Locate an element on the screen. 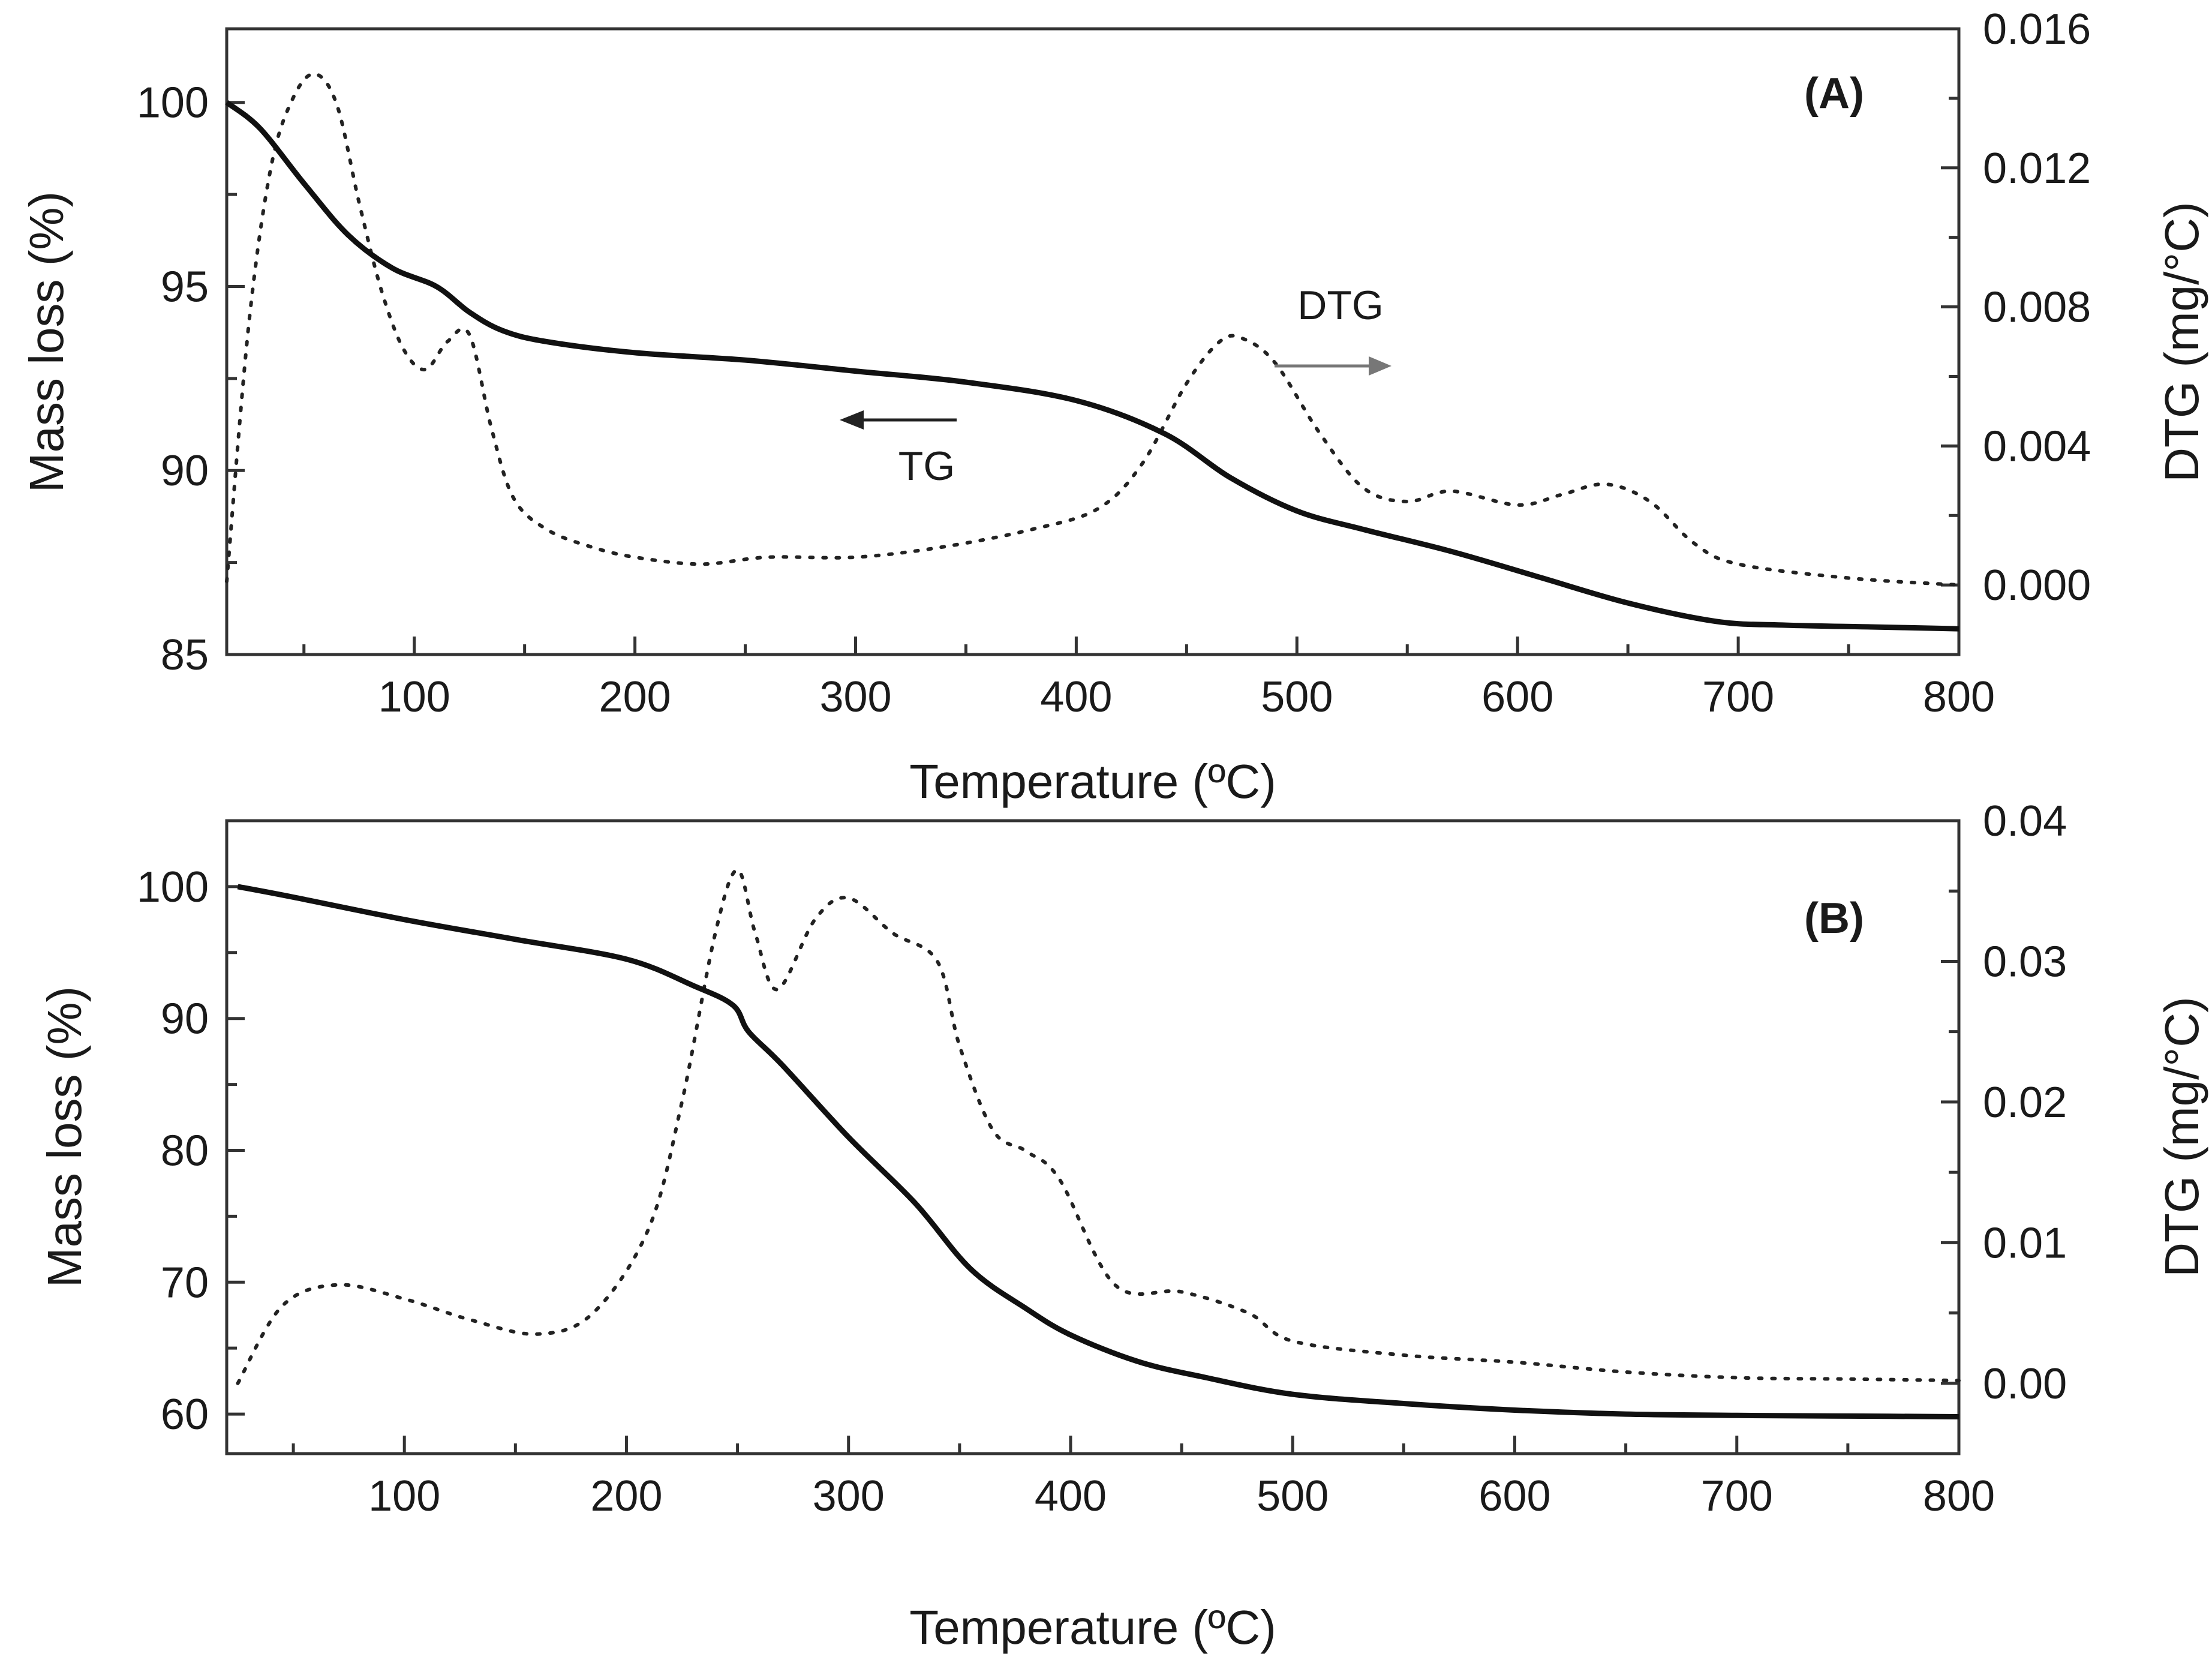 This screenshot has width=2212, height=1666. panel-a-tg-arrow-icon is located at coordinates (898, 420).